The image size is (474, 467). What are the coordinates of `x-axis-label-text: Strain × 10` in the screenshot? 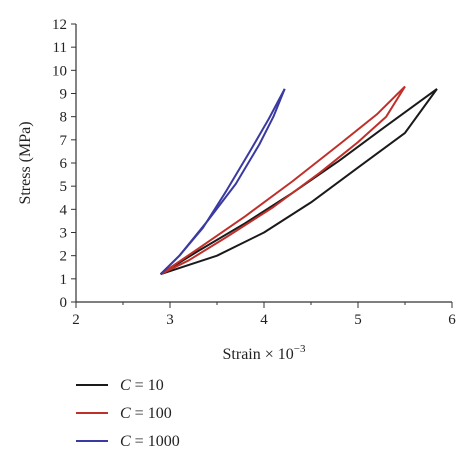 It's located at (258, 354).